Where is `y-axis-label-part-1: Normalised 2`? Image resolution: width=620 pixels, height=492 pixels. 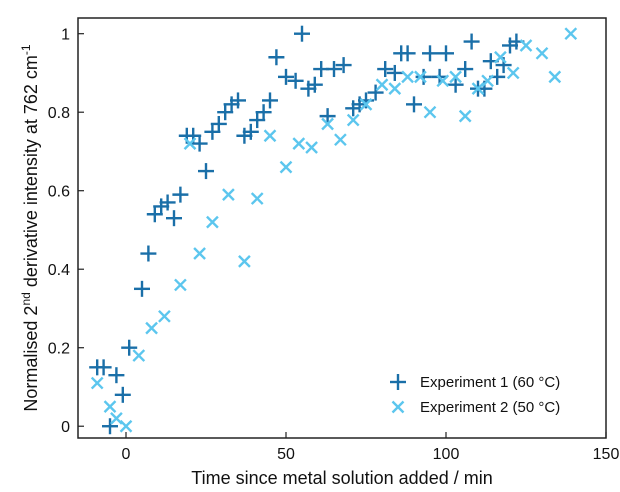 y-axis-label-part-1: Normalised 2 is located at coordinates (31, 359).